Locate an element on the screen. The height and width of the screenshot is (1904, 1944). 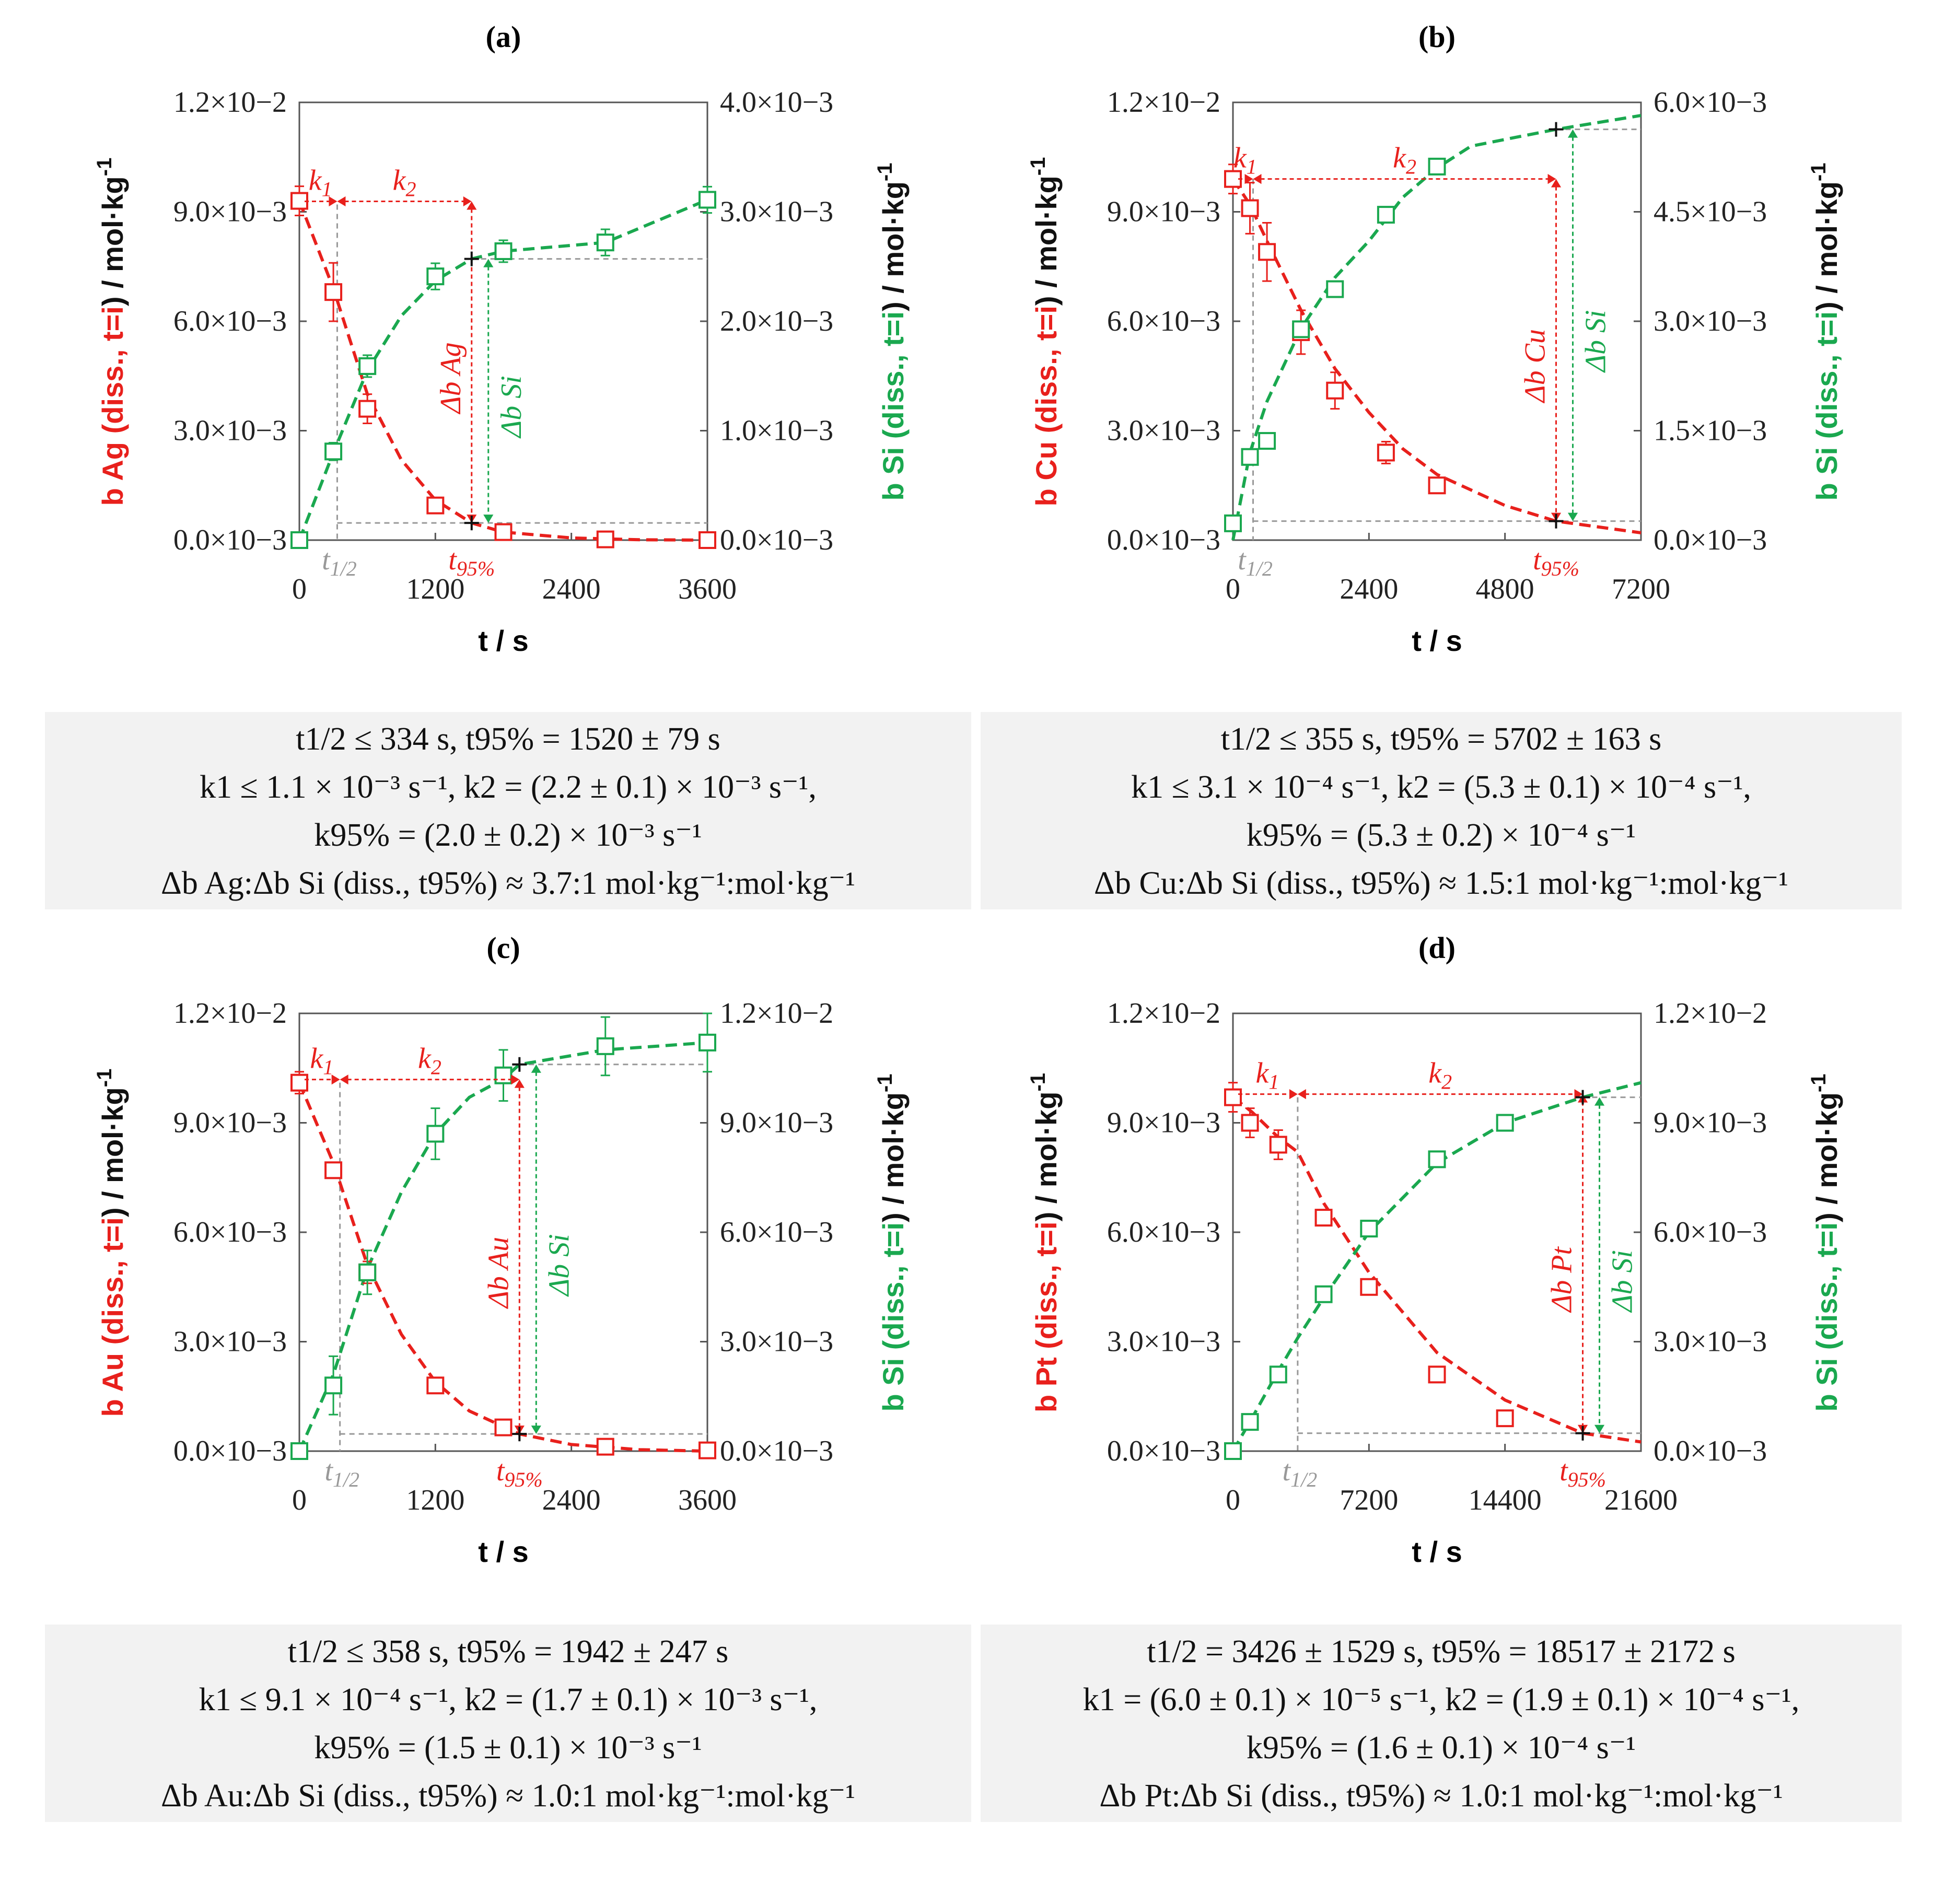
y-axis-label: b Cu (diss., t=i) / mol·kg-1 is located at coordinates (1045, 332).